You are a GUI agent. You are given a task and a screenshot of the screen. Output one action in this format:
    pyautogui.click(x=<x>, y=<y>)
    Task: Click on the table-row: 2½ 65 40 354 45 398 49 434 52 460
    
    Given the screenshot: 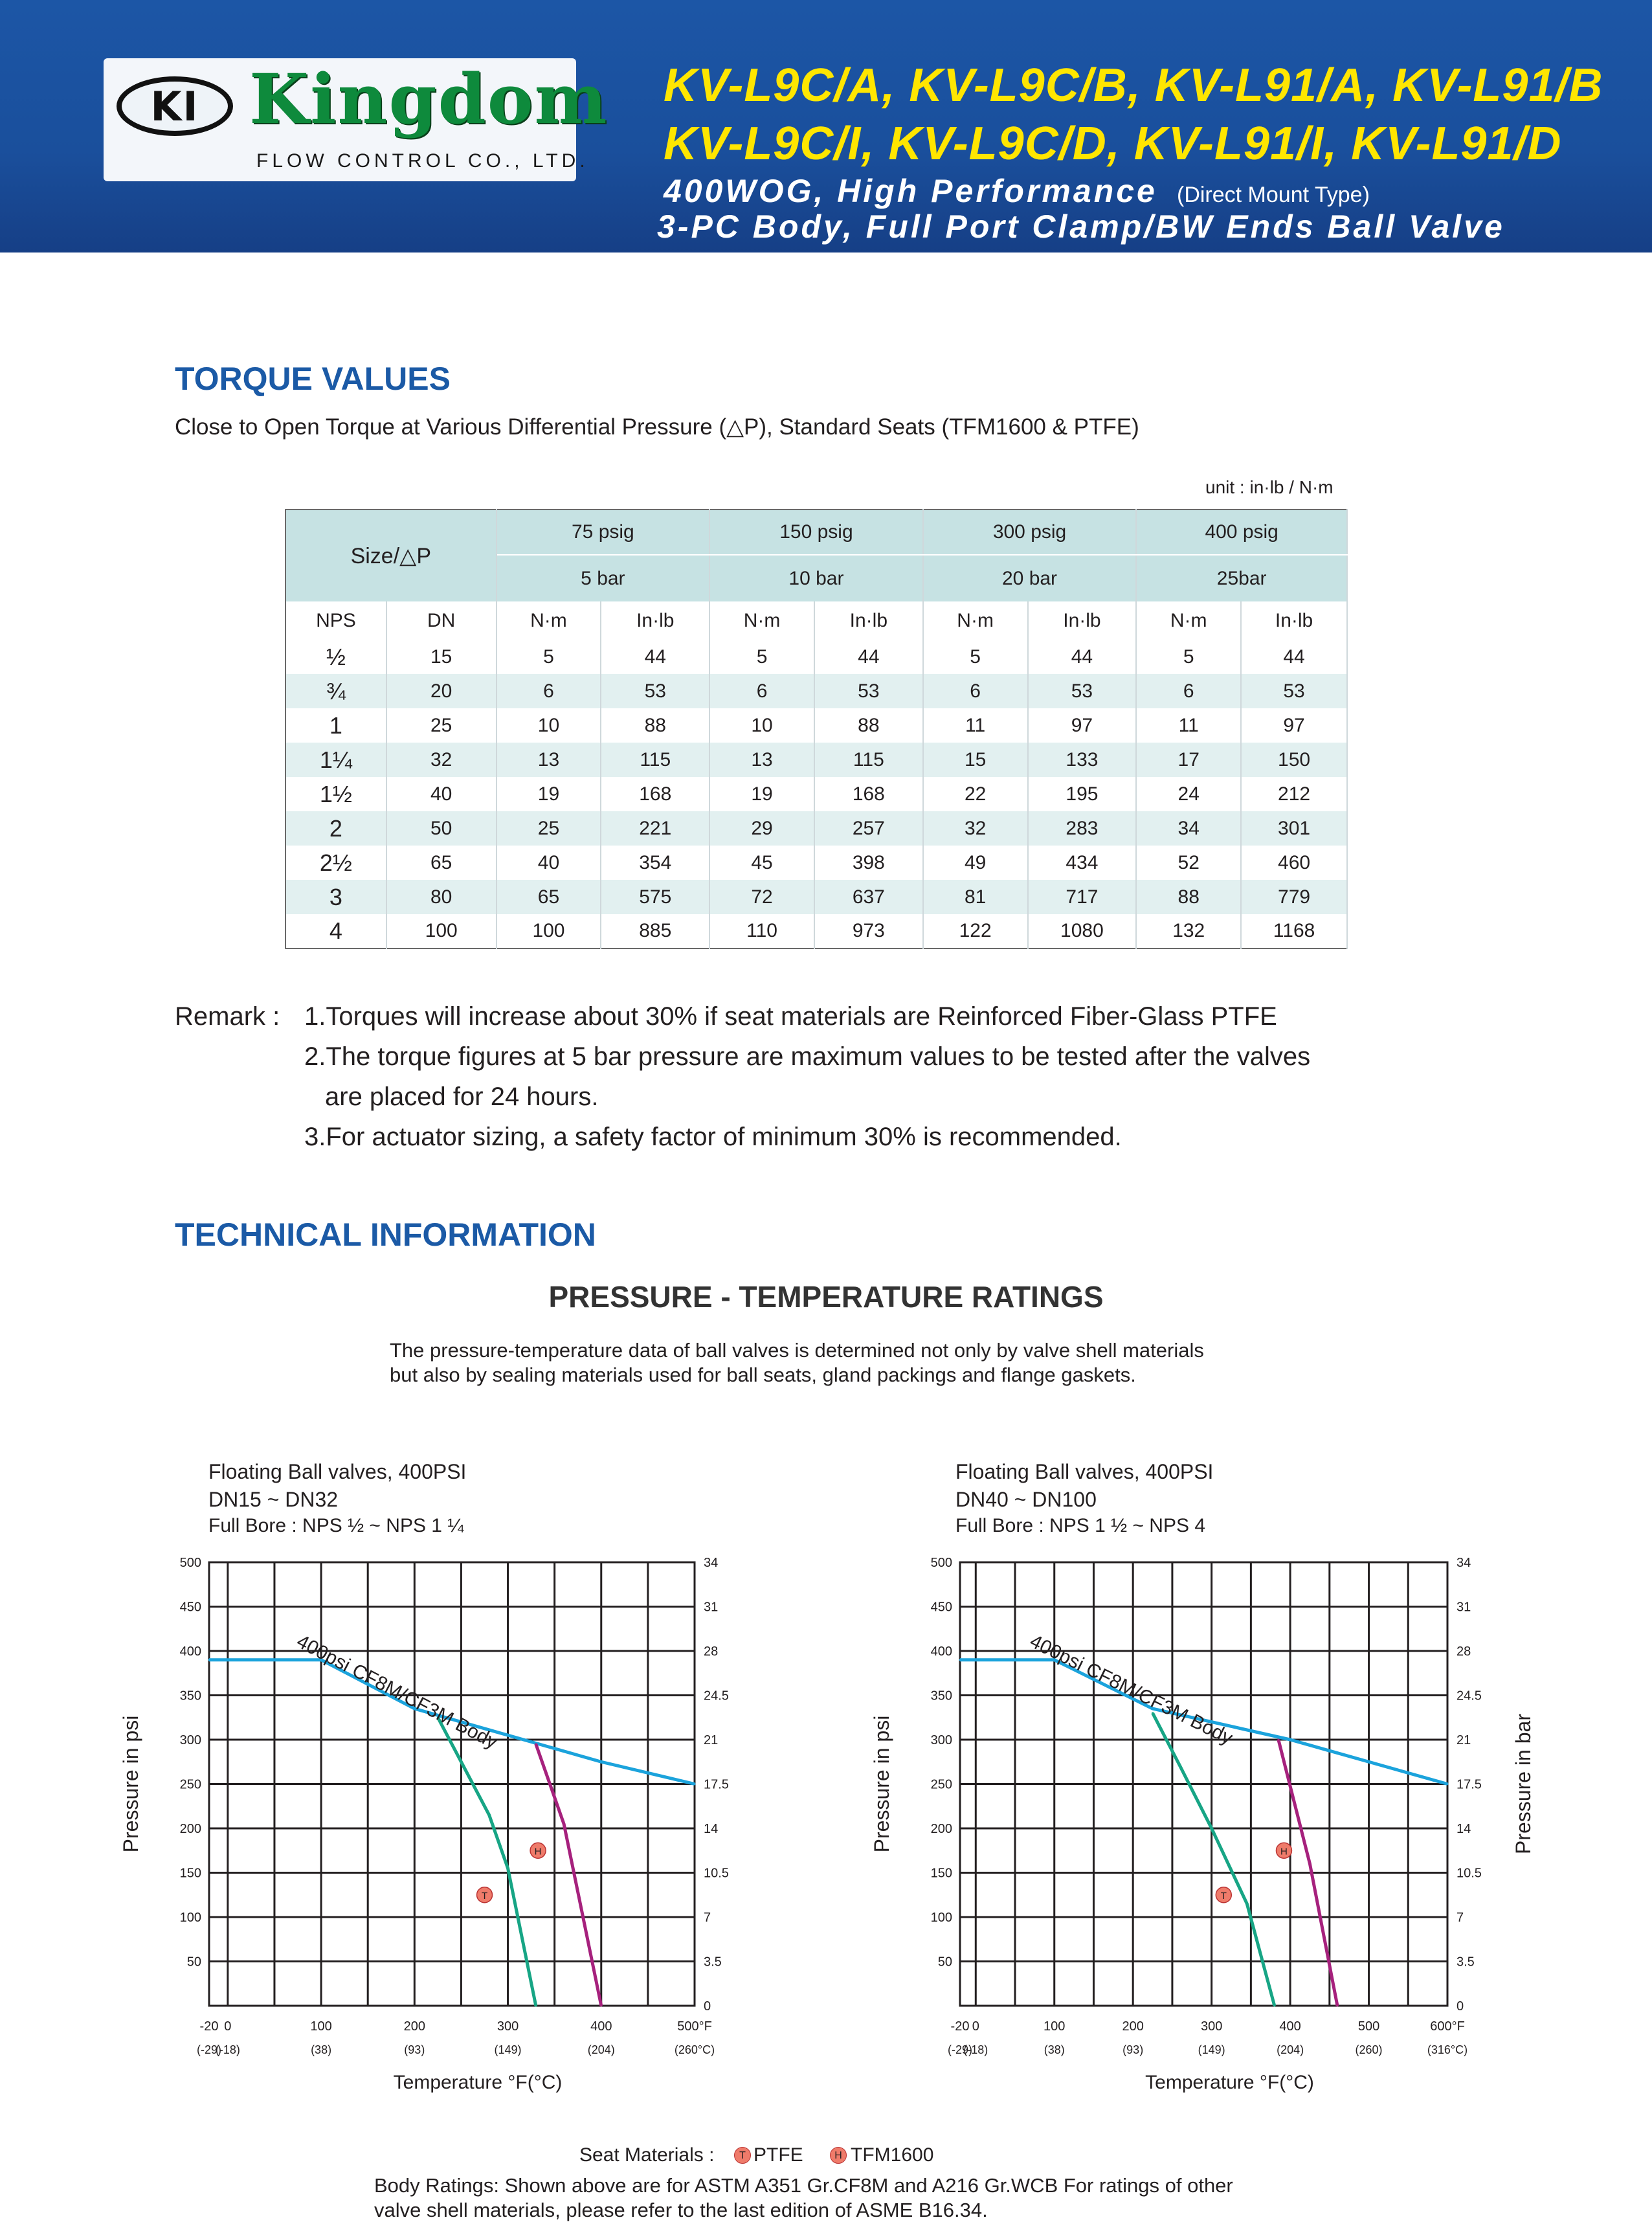 What is the action you would take?
    pyautogui.click(x=816, y=863)
    